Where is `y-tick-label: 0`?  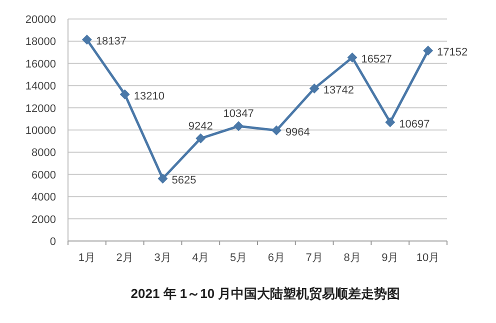
y-tick-label: 0 is located at coordinates (53, 242).